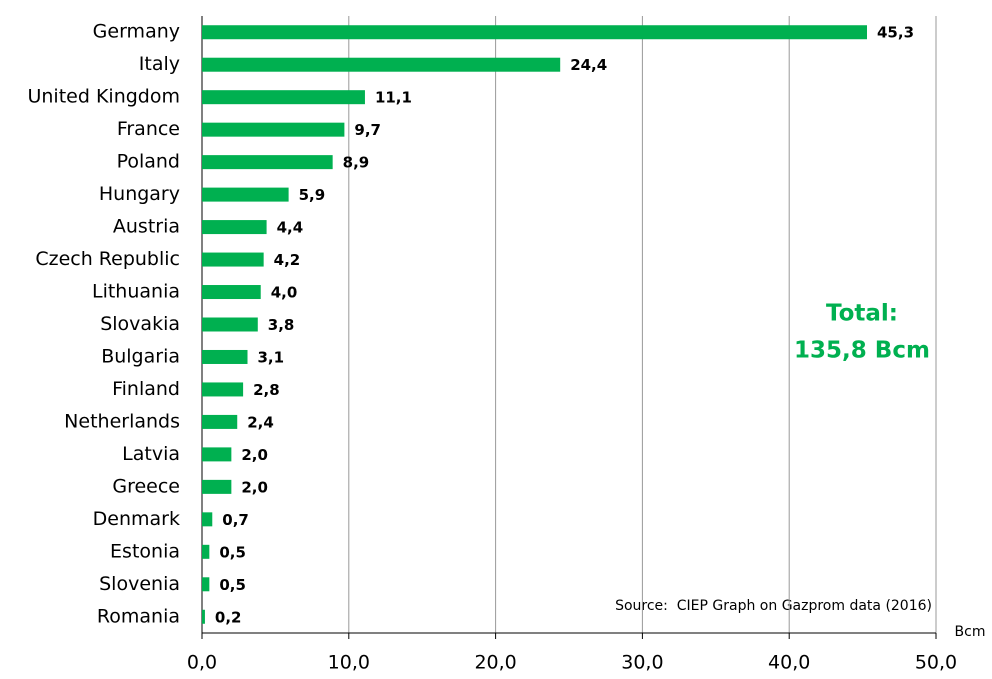  What do you see at coordinates (228, 617) in the screenshot?
I see `value-label: 0,2` at bounding box center [228, 617].